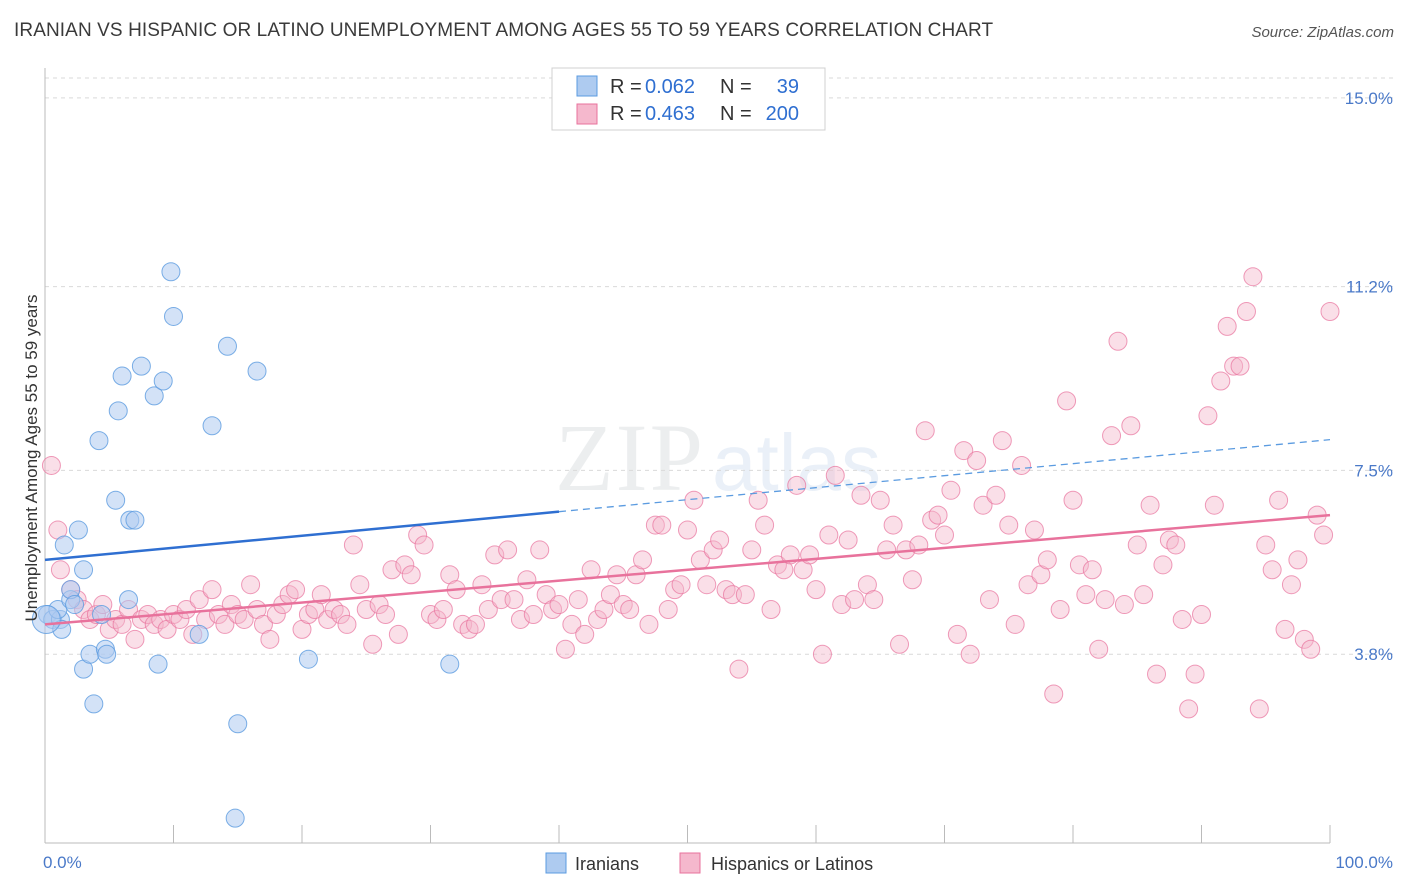 This screenshot has width=1406, height=892. I want to click on legend-r-label-2: R =, so click(626, 114).